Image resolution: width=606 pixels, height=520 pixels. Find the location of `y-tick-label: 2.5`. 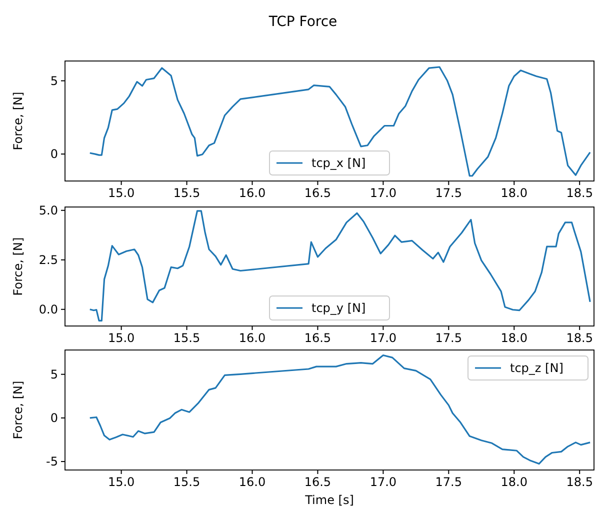

y-tick-label: 2.5 is located at coordinates (48, 259).